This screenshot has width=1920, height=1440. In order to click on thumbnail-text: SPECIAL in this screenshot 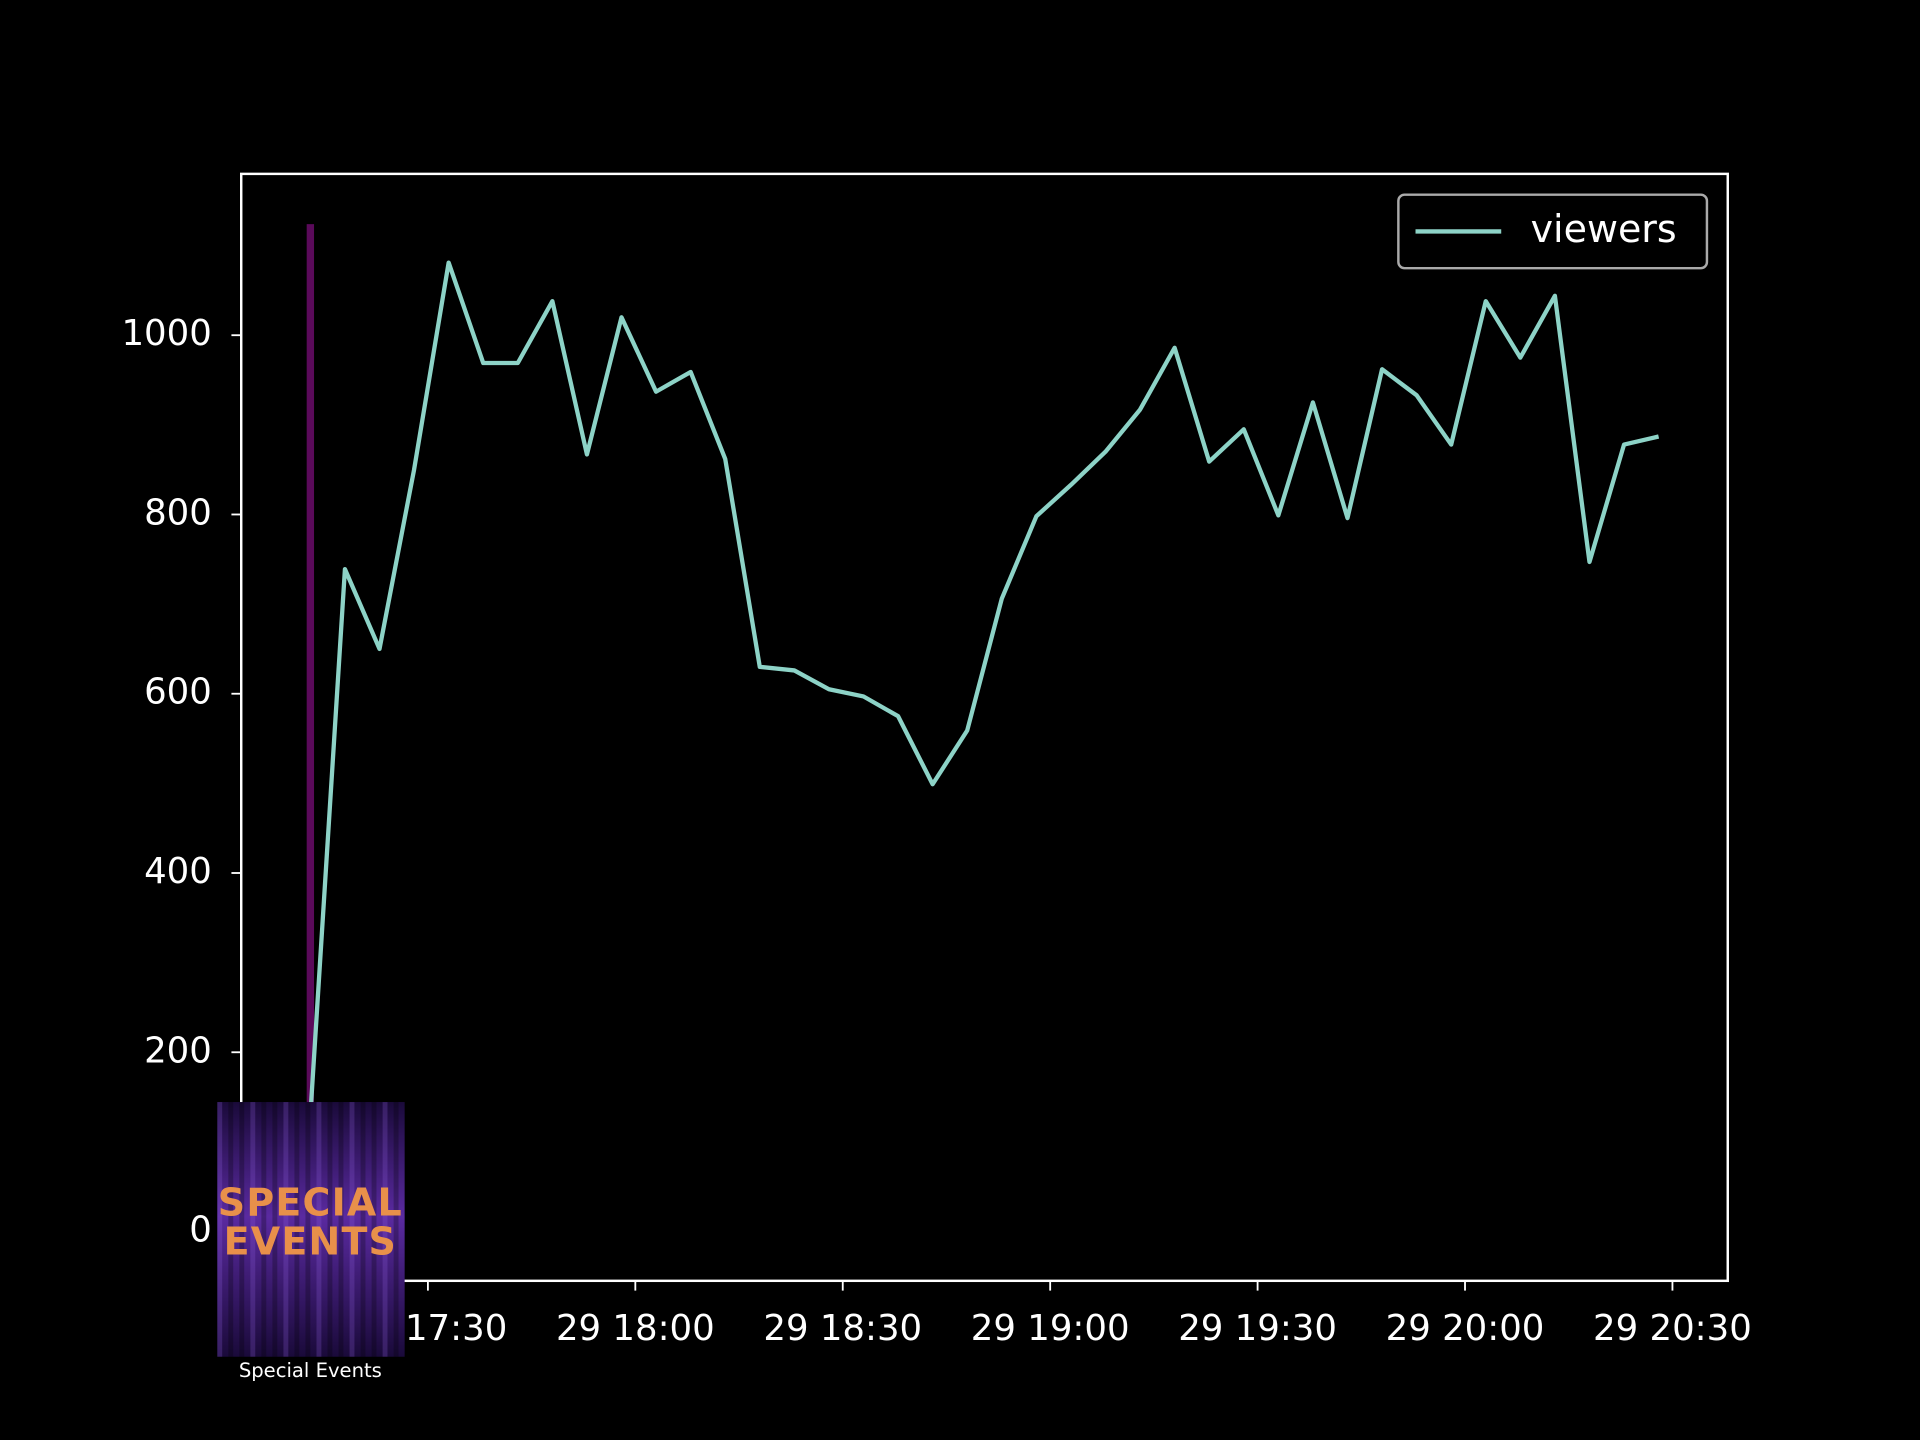, I will do `click(310, 1202)`.